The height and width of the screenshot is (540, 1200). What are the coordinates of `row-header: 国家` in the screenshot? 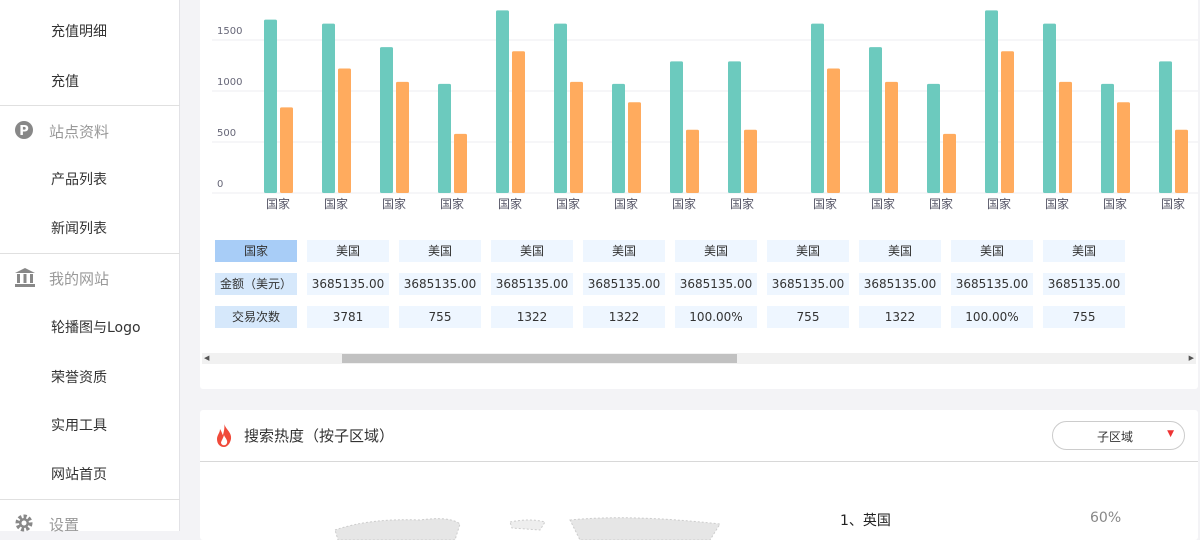 It's located at (256, 251).